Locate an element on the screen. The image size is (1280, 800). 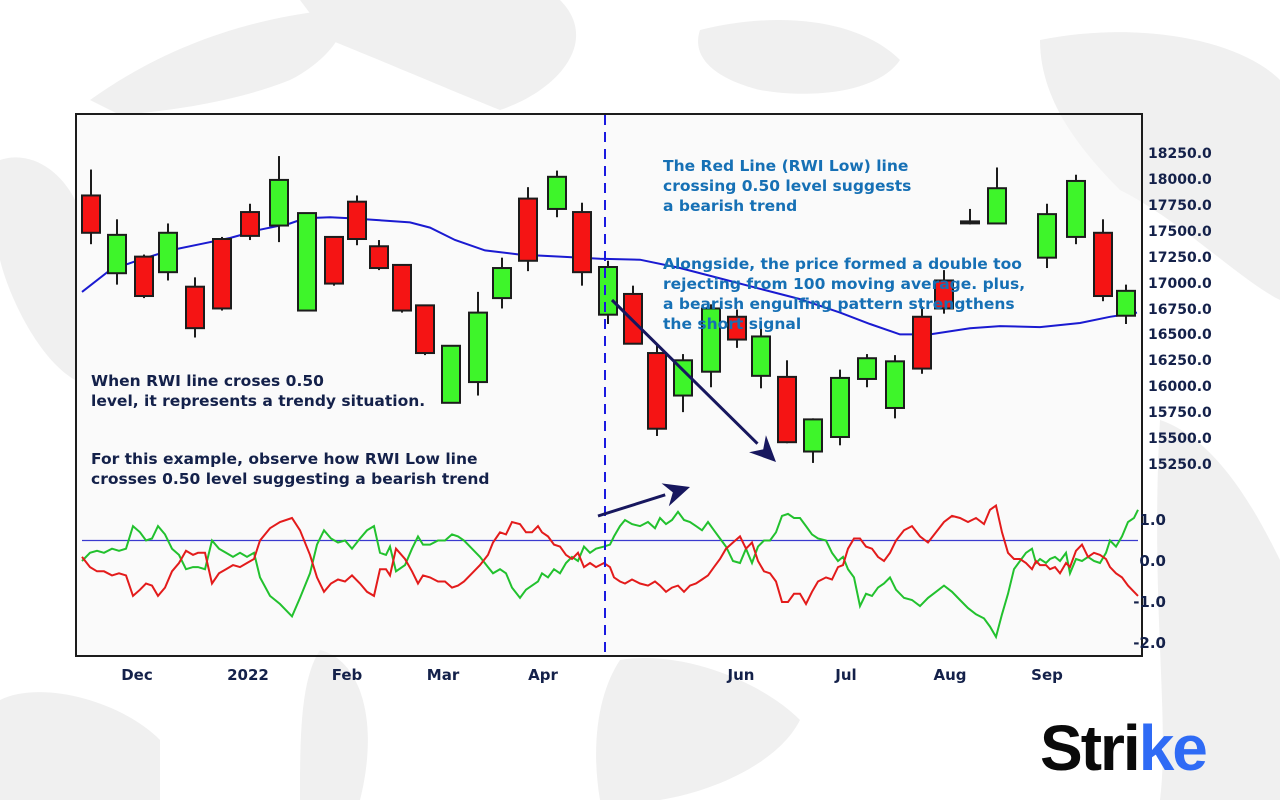
price-tick: 17000.0 is located at coordinates (1180, 283).